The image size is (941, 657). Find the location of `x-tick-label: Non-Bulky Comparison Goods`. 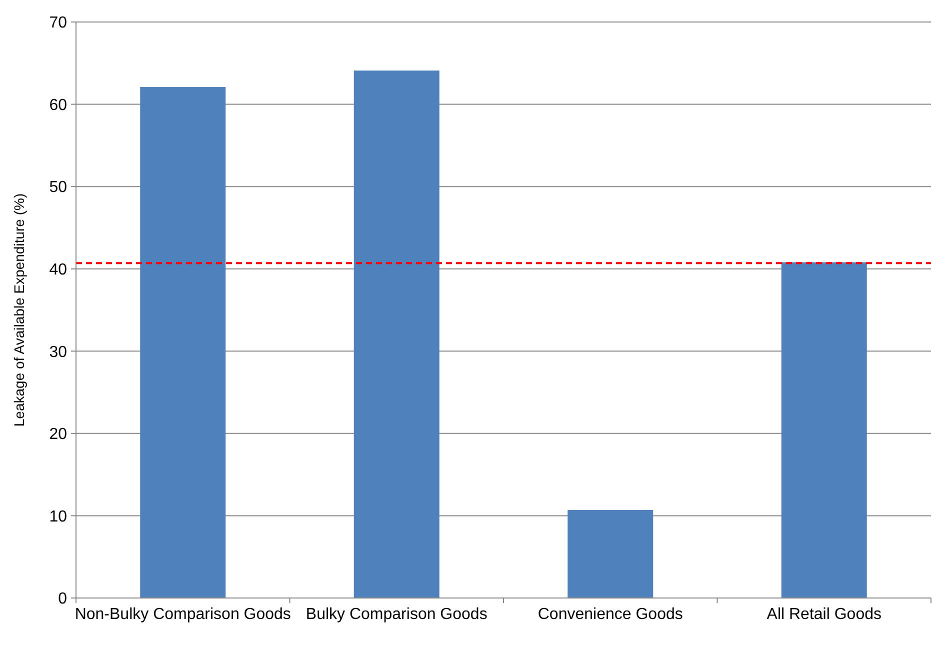

x-tick-label: Non-Bulky Comparison Goods is located at coordinates (182, 614).